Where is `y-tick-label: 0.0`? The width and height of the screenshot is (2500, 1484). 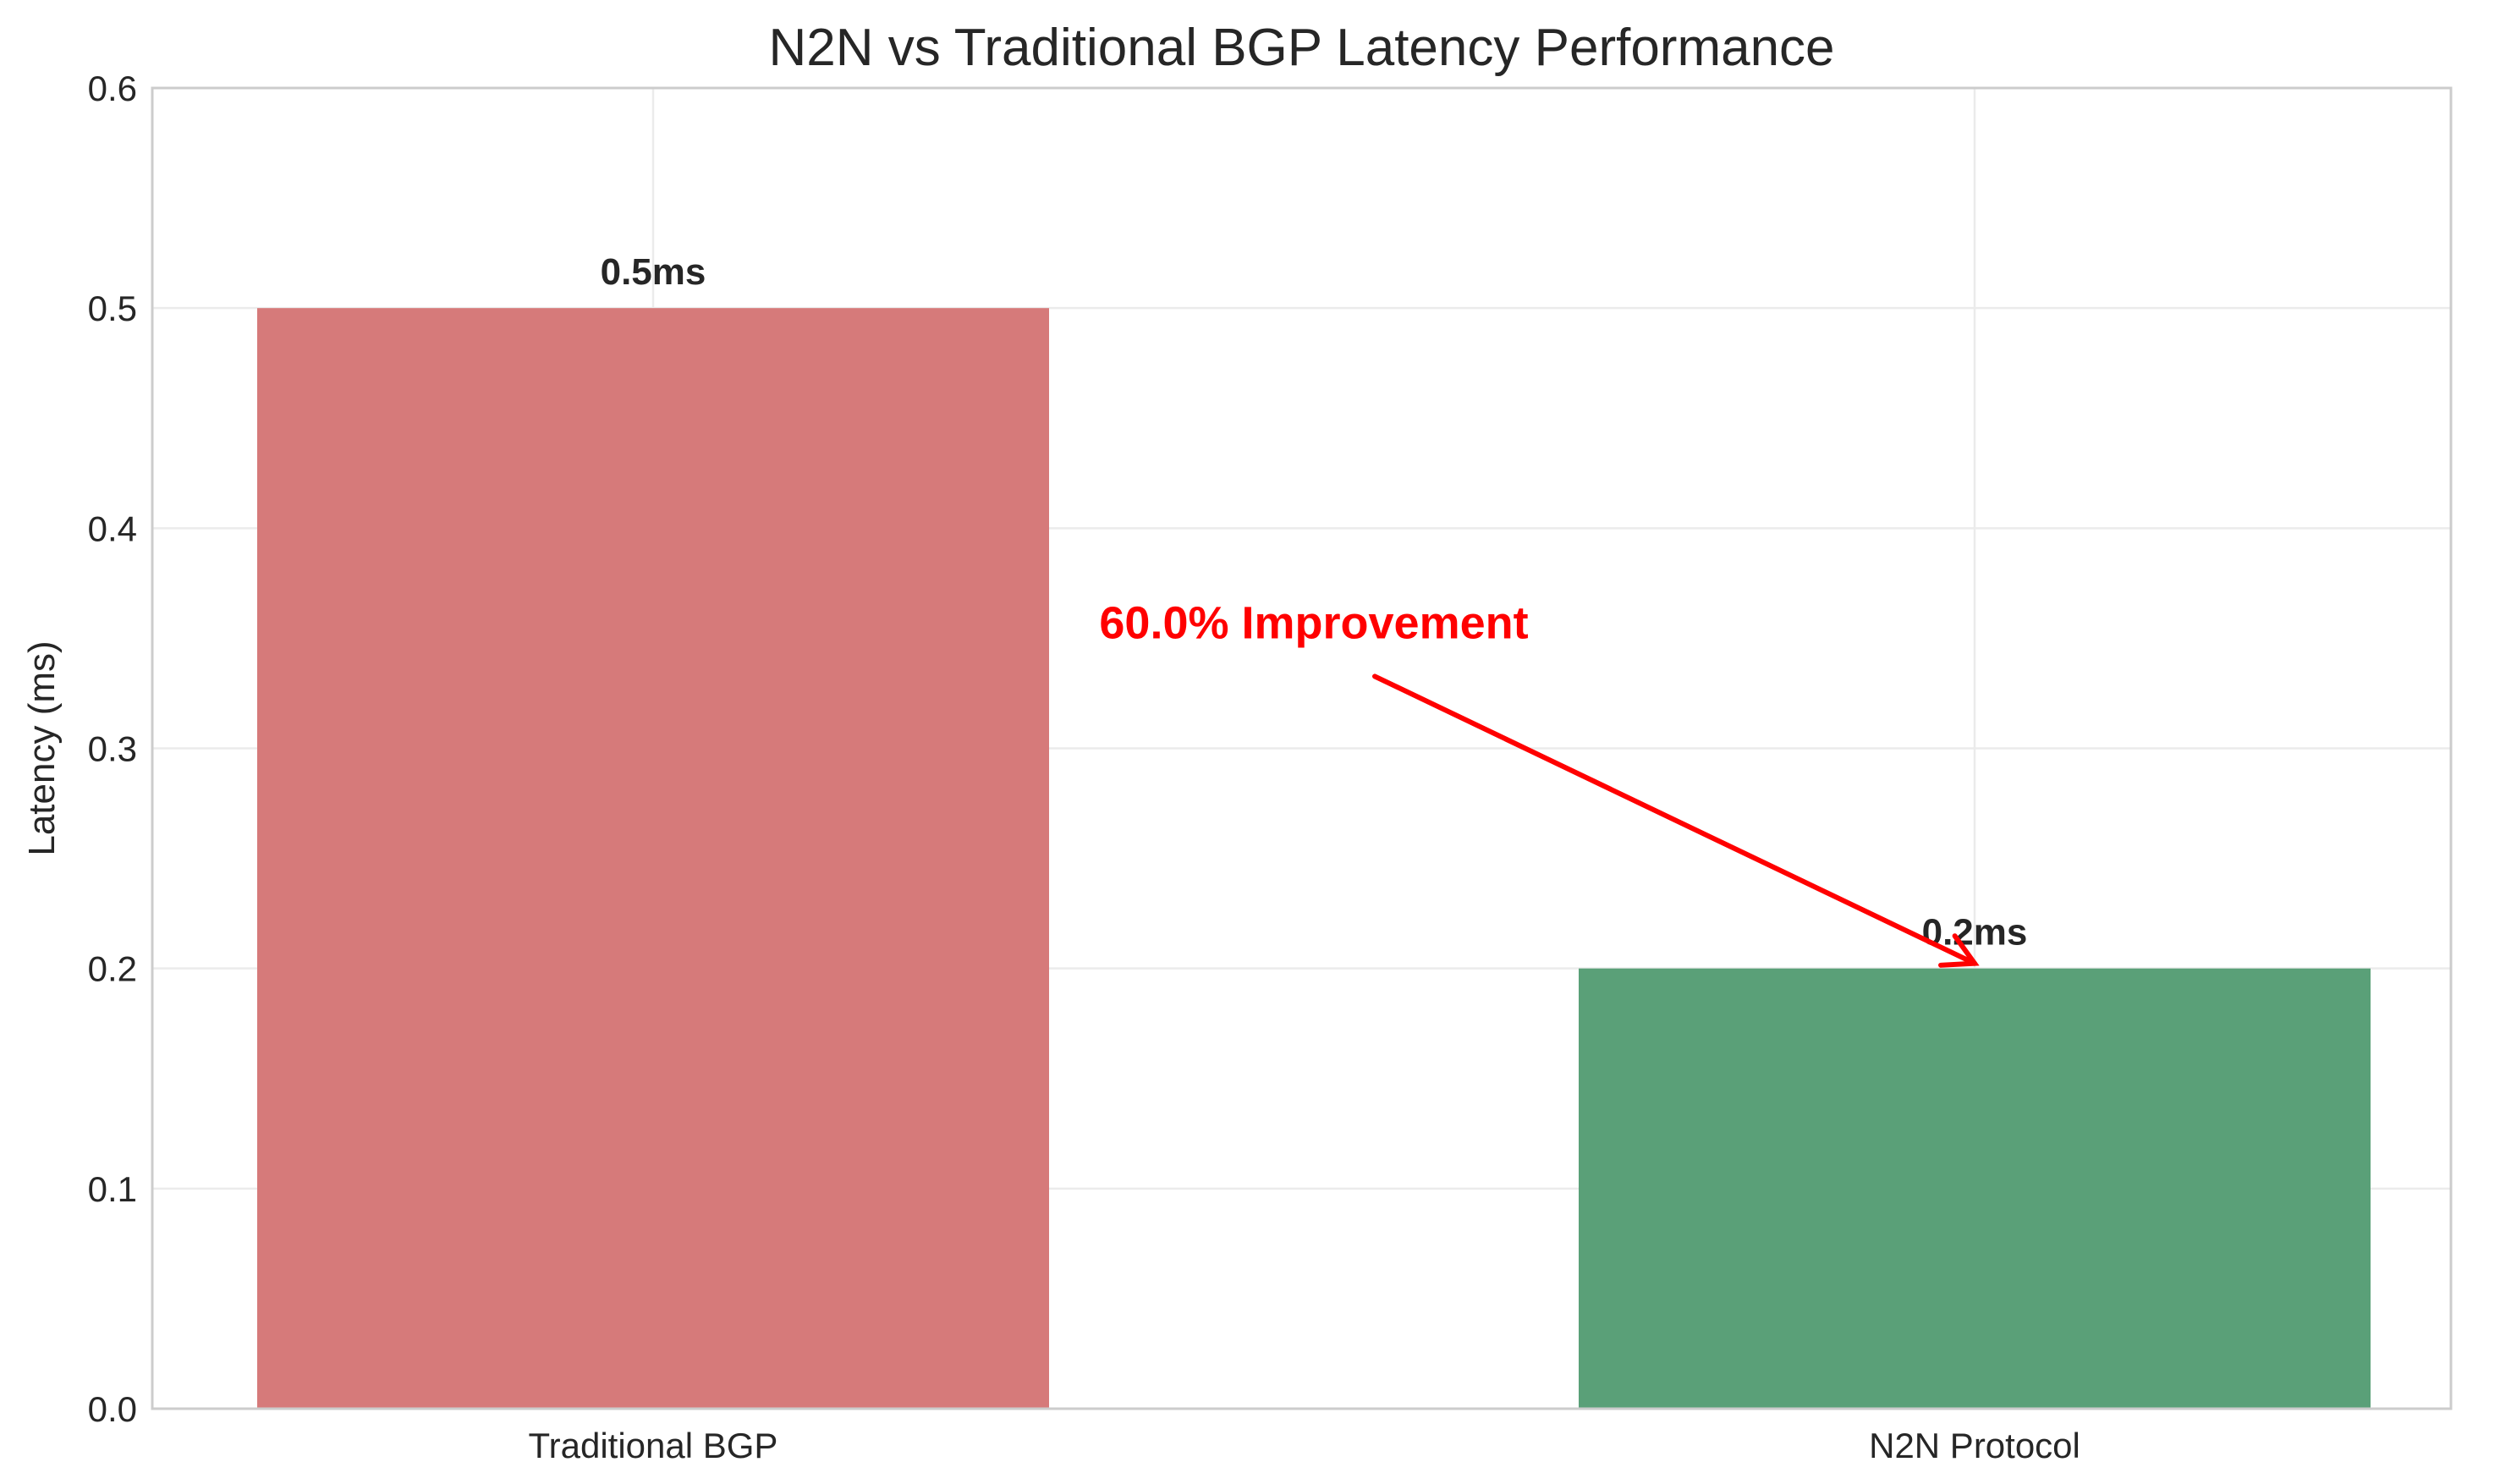
y-tick-label: 0.0 is located at coordinates (112, 1409).